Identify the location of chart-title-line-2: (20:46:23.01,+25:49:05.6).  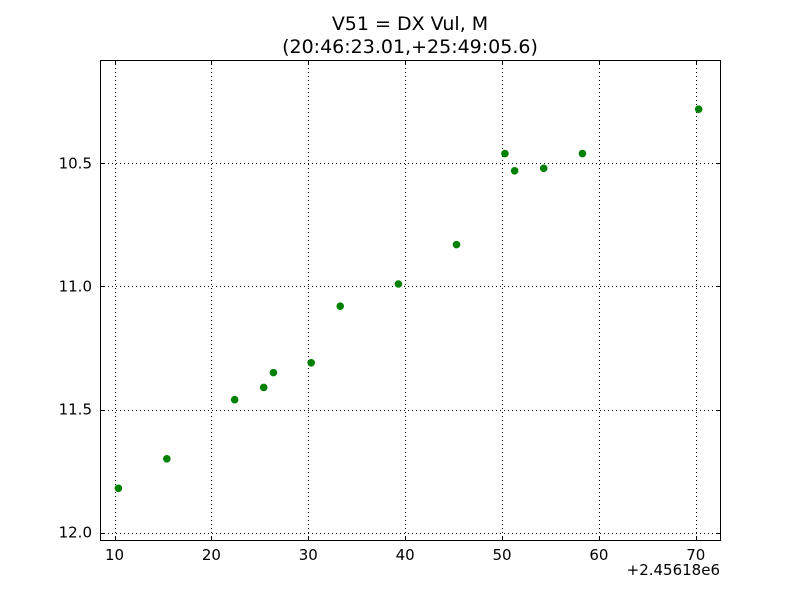
(410, 47).